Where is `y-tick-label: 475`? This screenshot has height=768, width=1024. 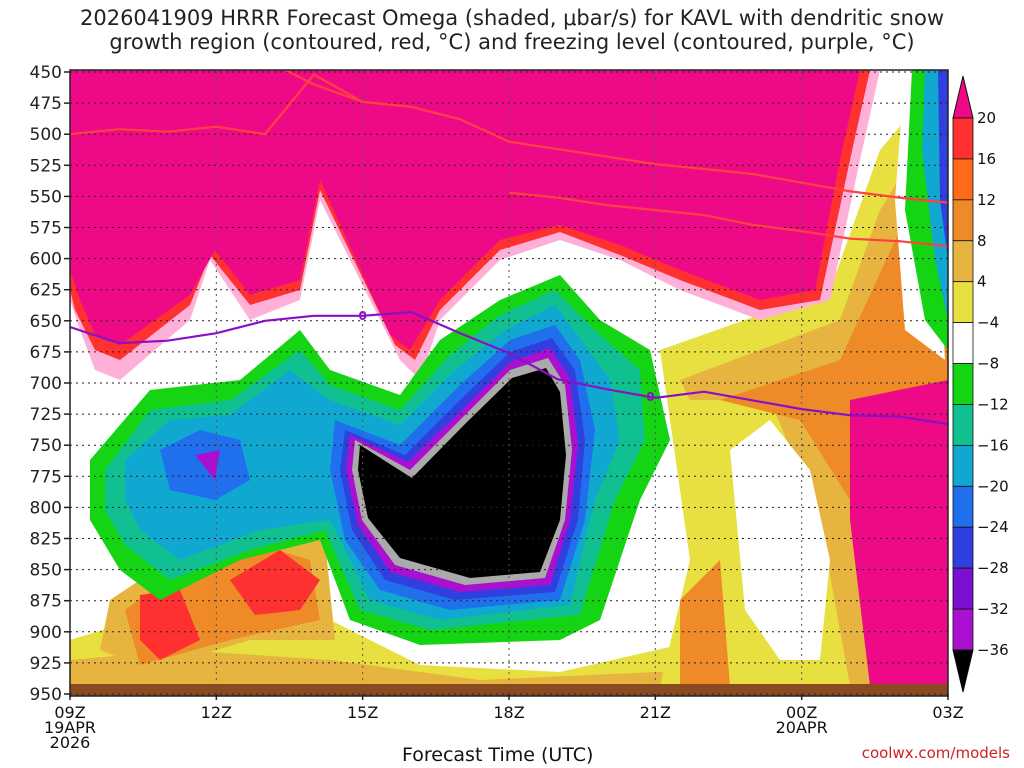
y-tick-label: 475 is located at coordinates (46, 104).